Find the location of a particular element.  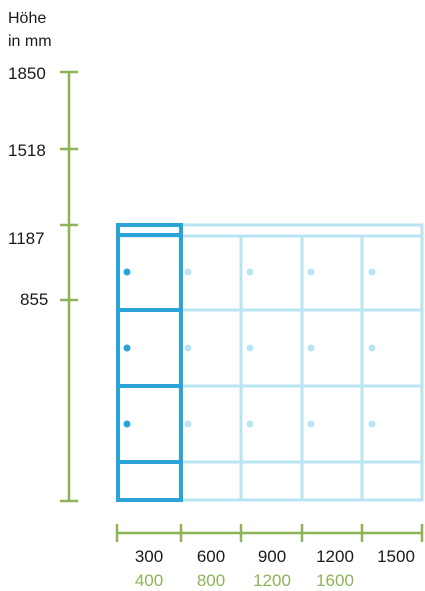

highlighted-column is located at coordinates (149, 362).